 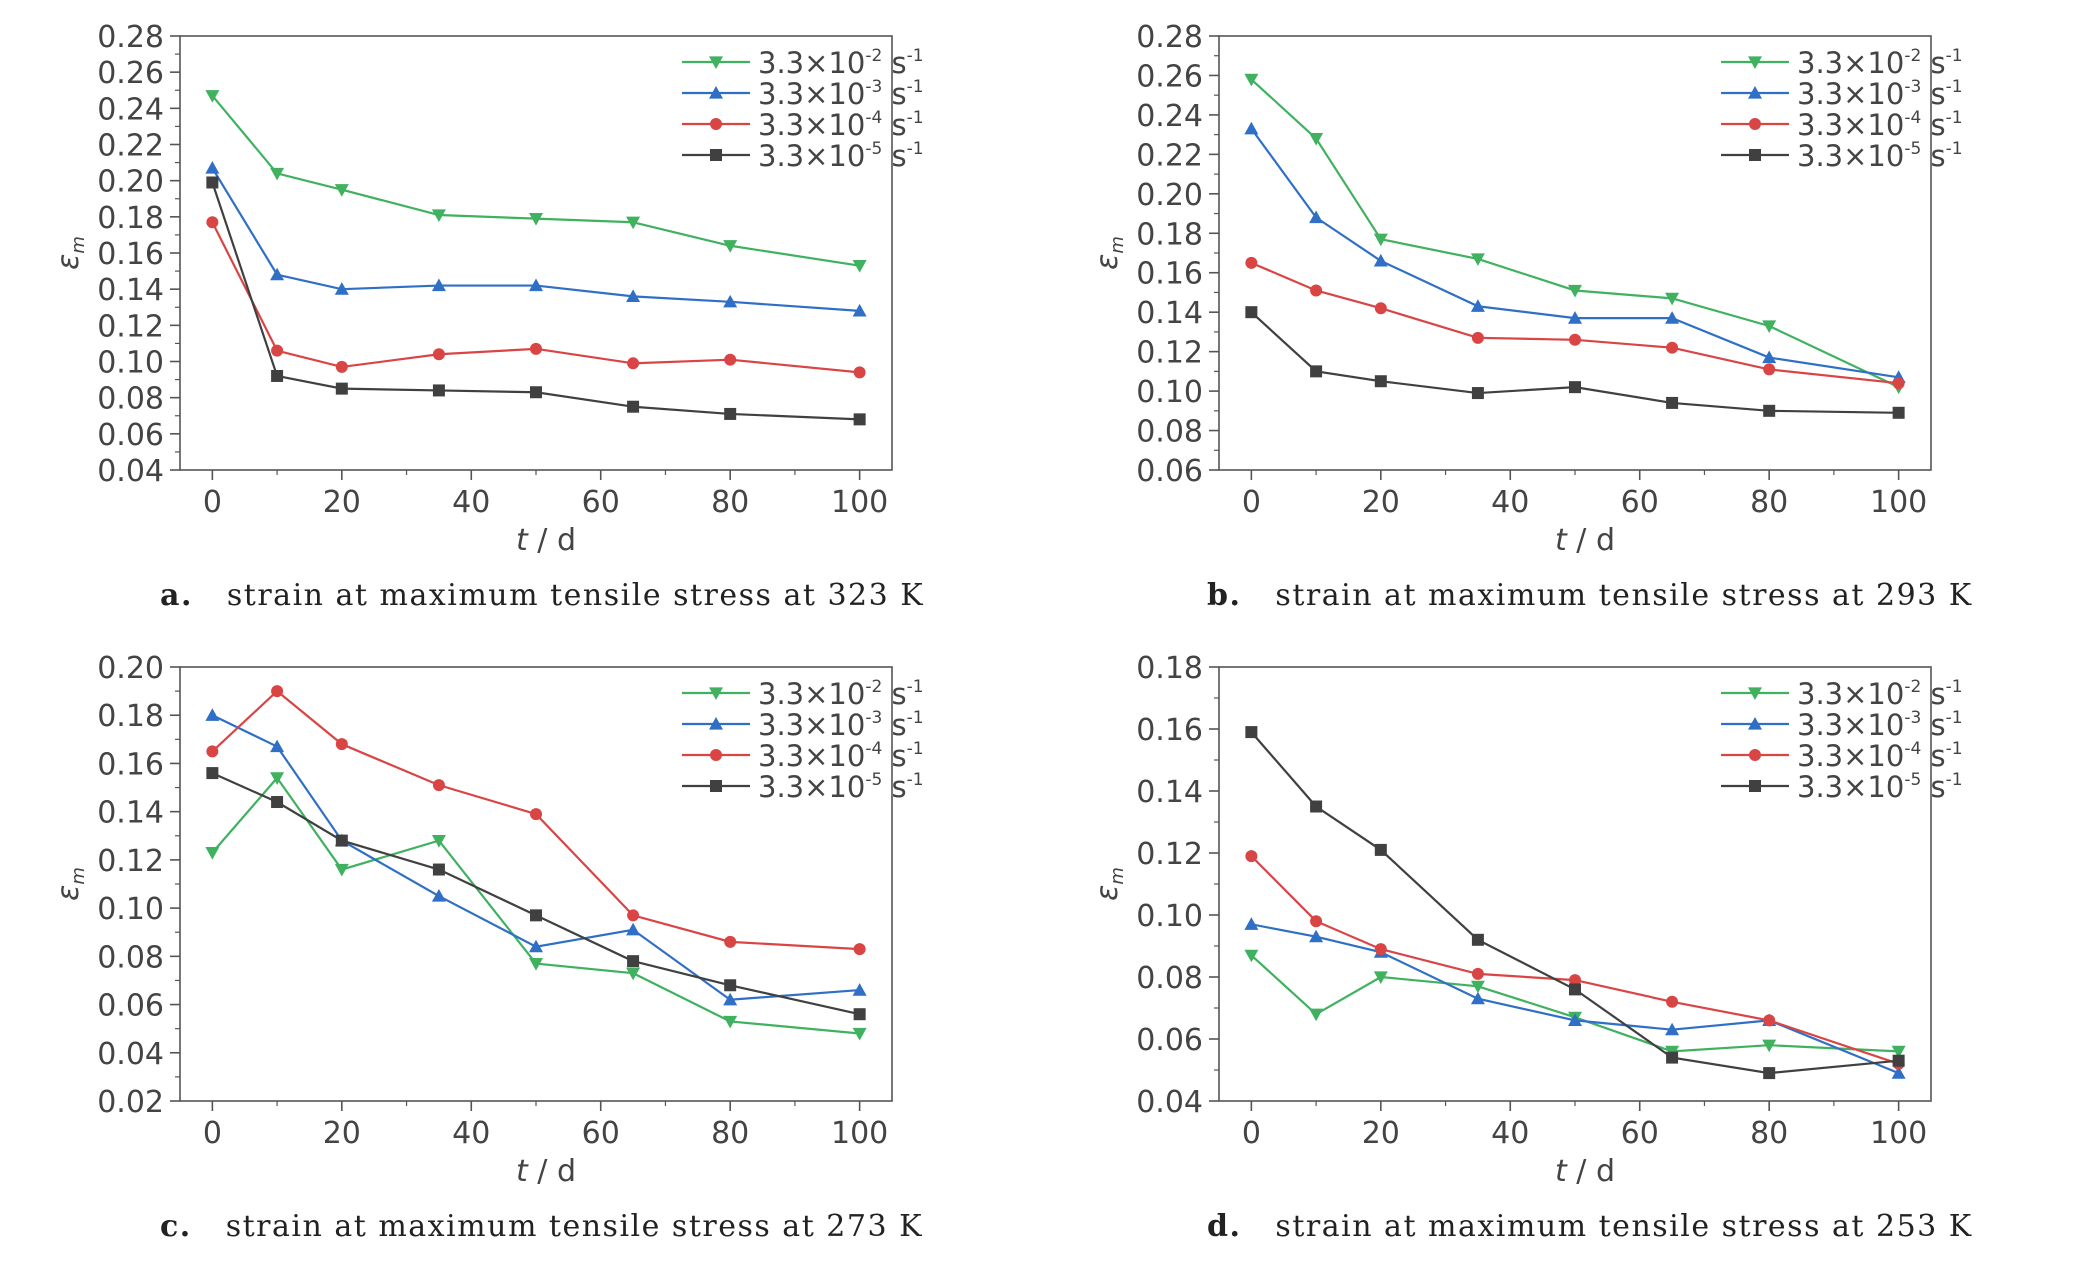 What do you see at coordinates (130, 37) in the screenshot?
I see `y-tick-label: 0.28` at bounding box center [130, 37].